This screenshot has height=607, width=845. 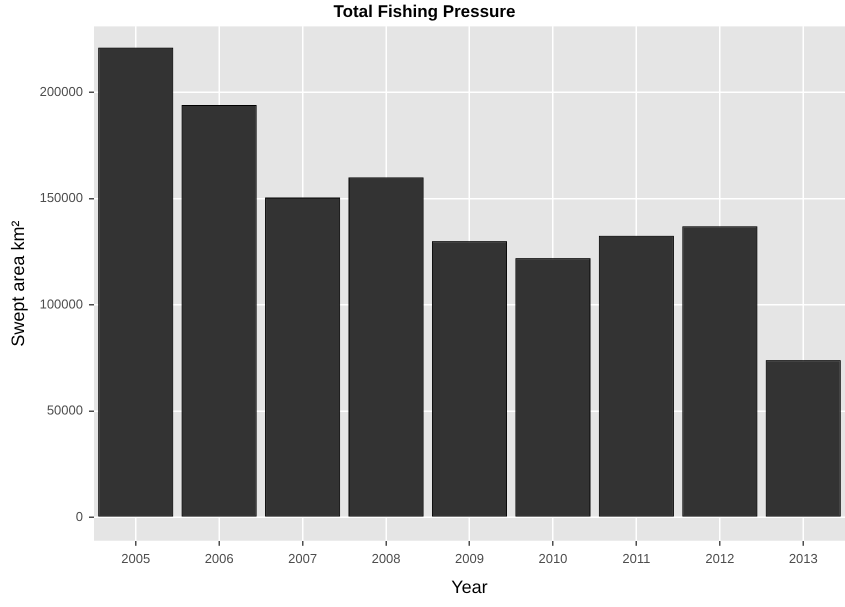 I want to click on x-tick-label: 2006, so click(x=219, y=558).